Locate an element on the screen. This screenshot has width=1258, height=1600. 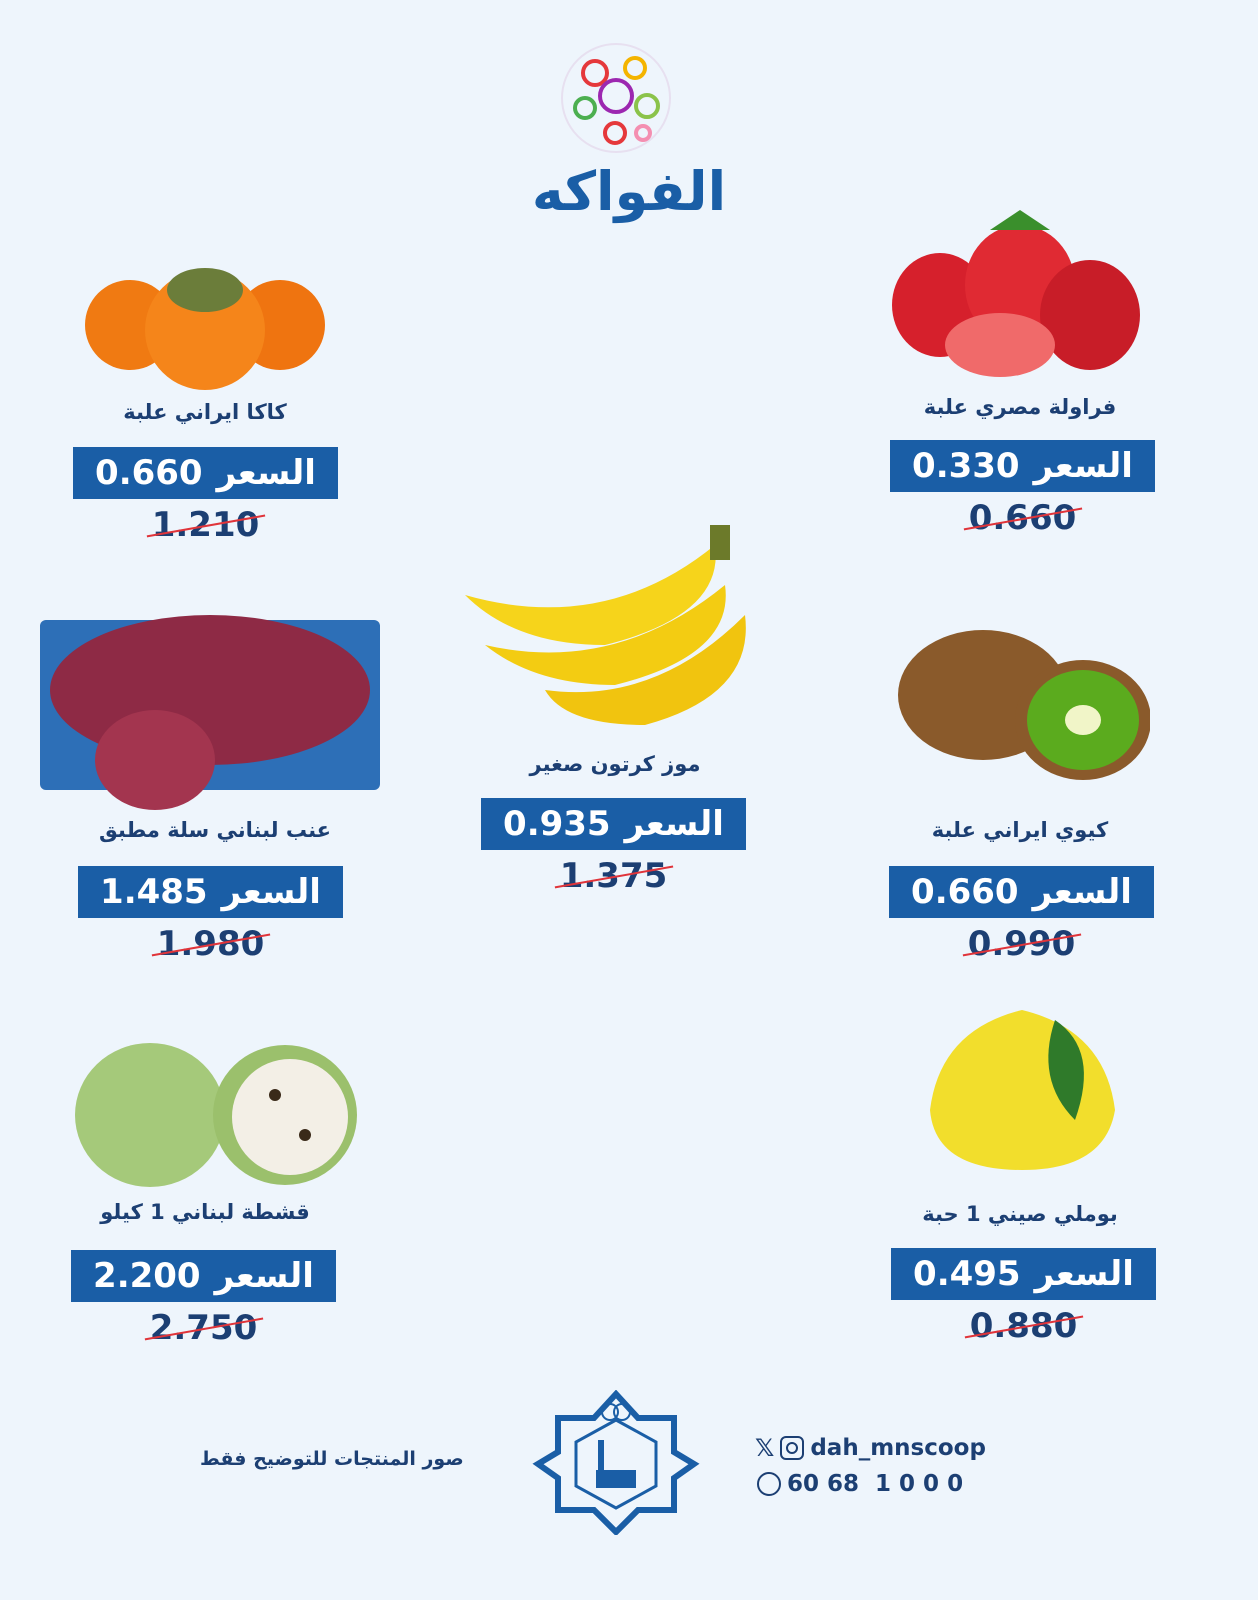
price-value: 0.935 is located at coordinates (557, 824).